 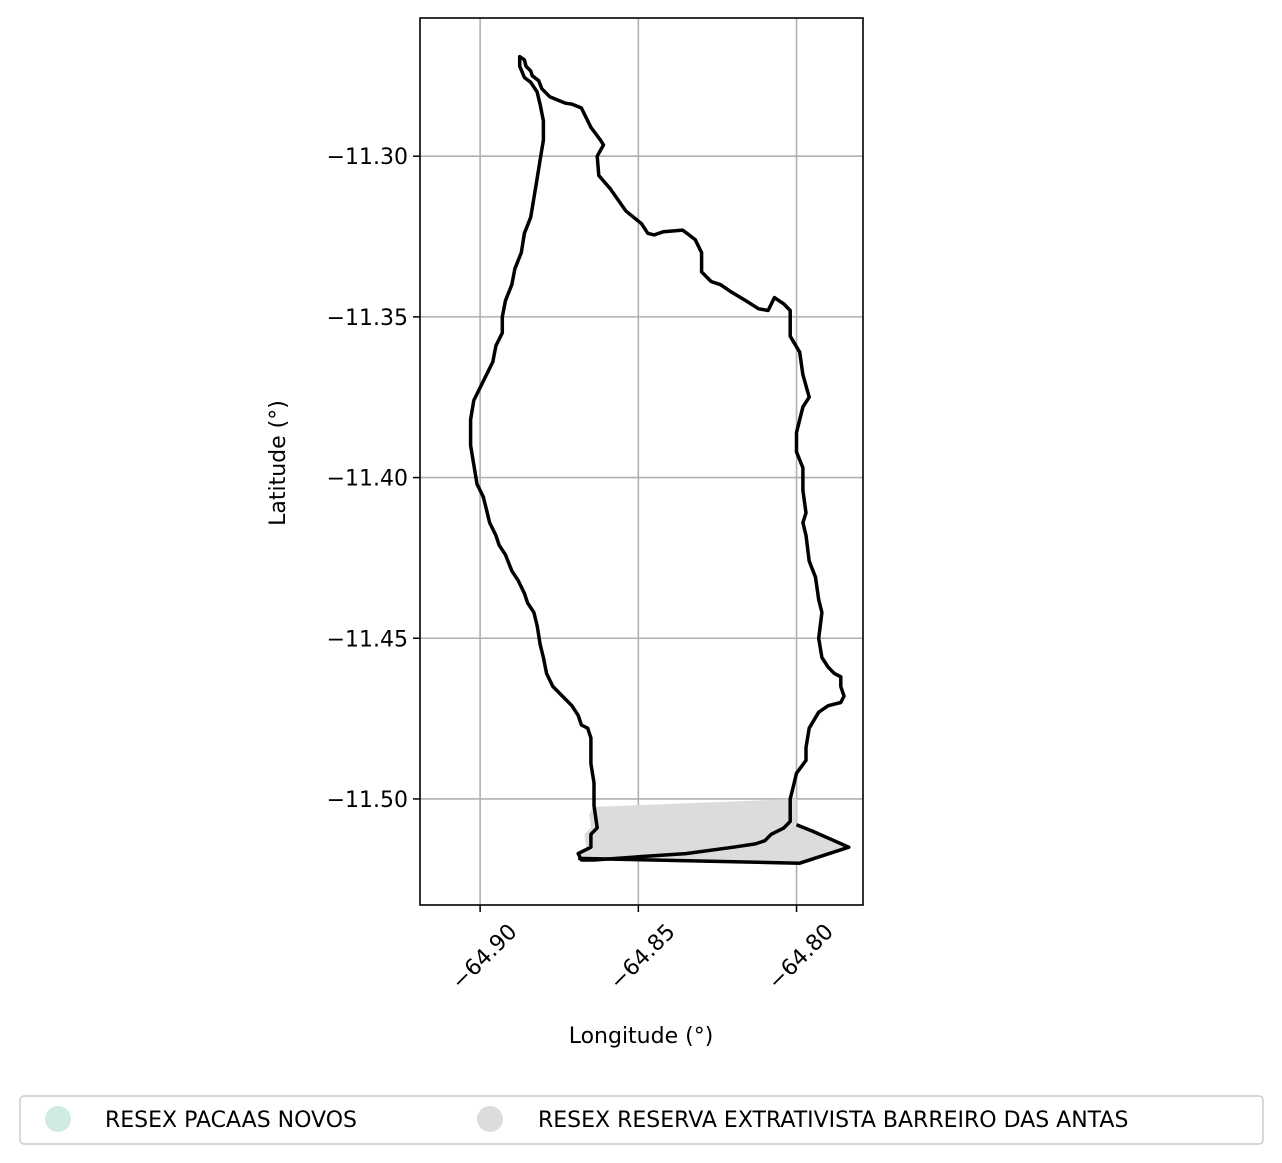 What do you see at coordinates (231, 1120) in the screenshot?
I see `legend-label-pacaas-novos: RESEX PACAAS NOVOS` at bounding box center [231, 1120].